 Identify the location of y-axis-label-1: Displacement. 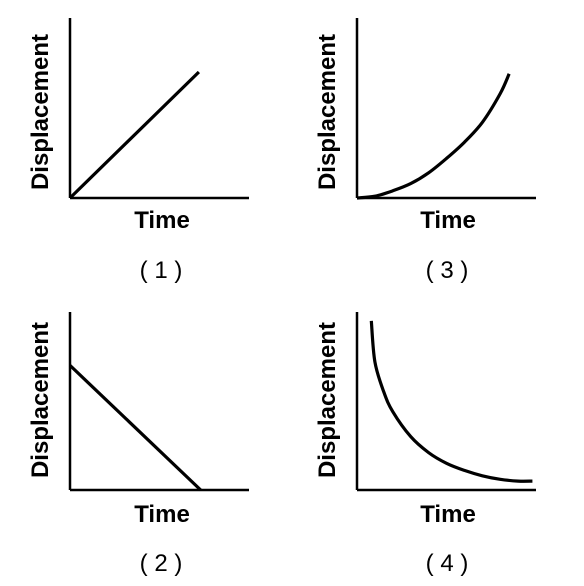
(40, 112).